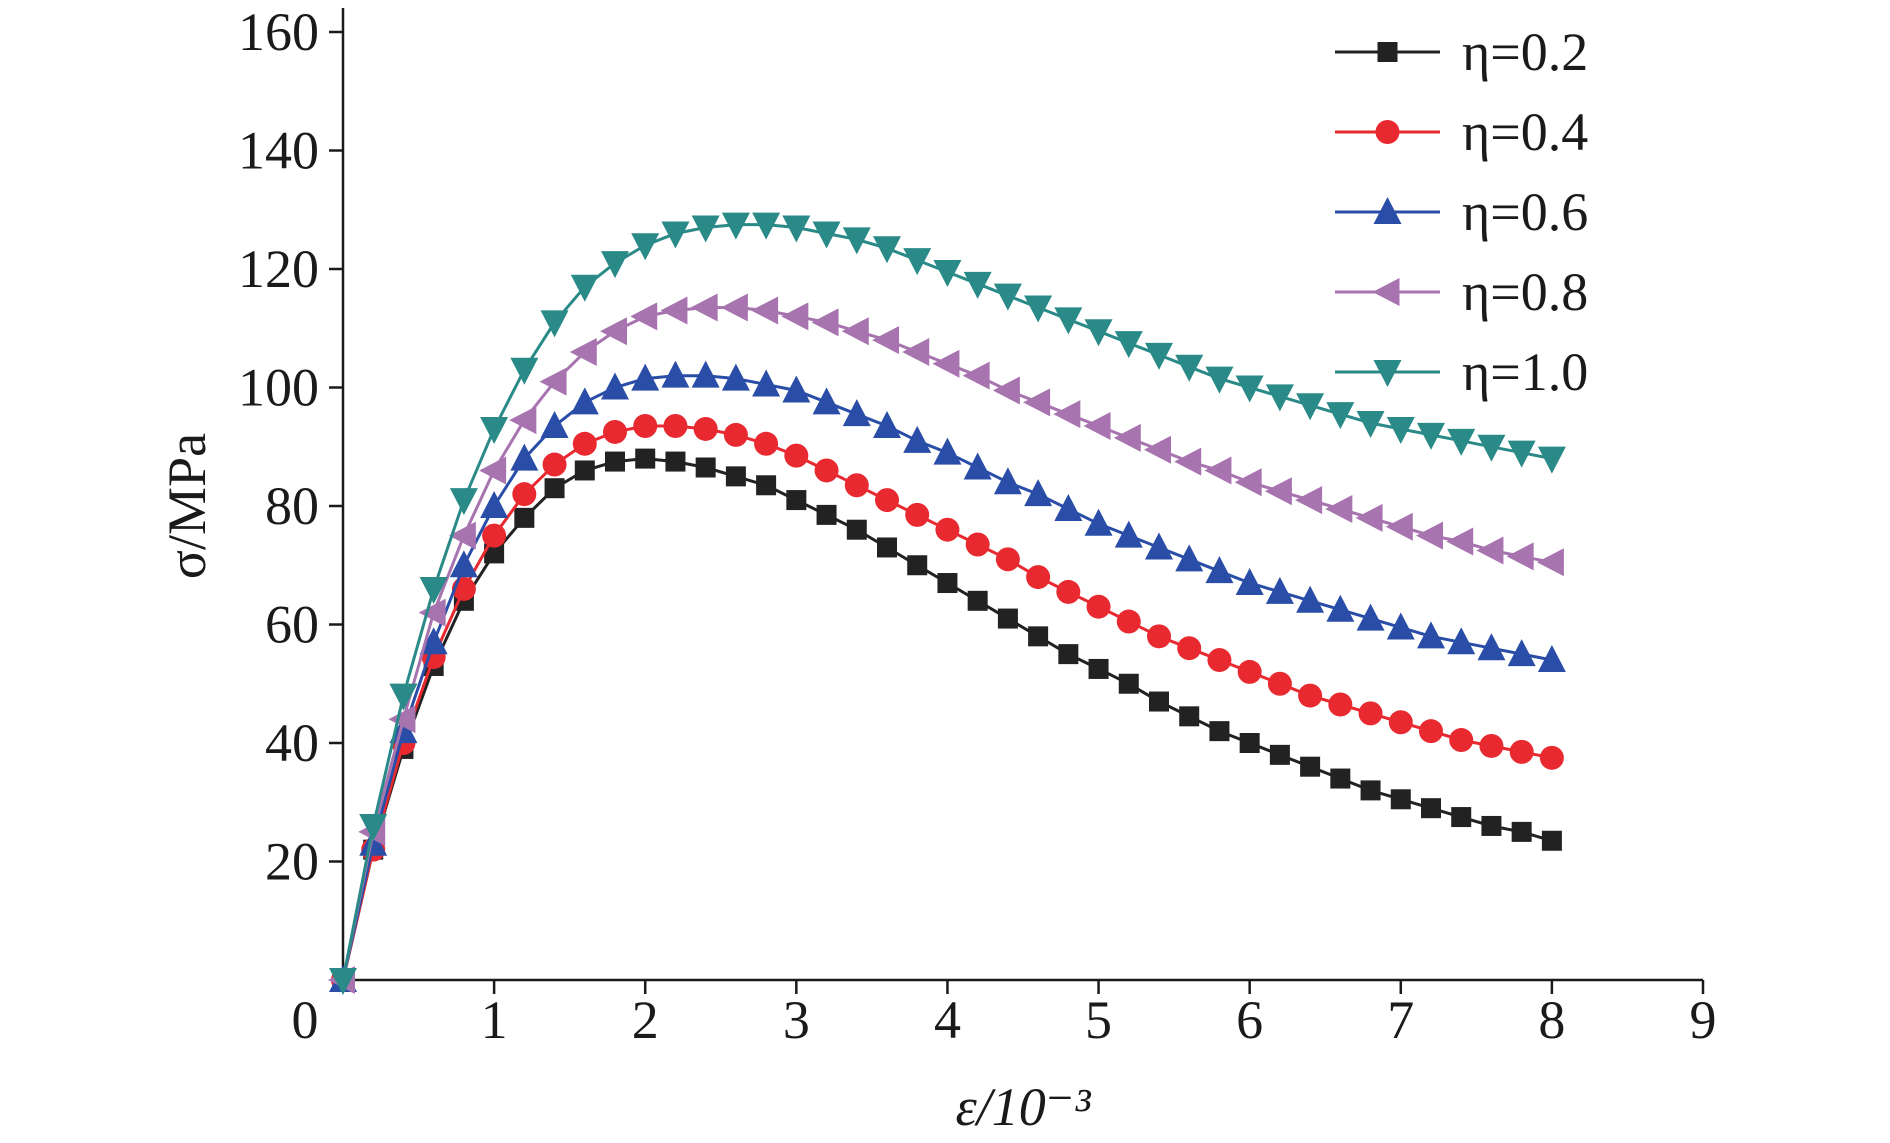 This screenshot has height=1143, width=1890. I want to click on legend-item: η=0.2, so click(1461, 52).